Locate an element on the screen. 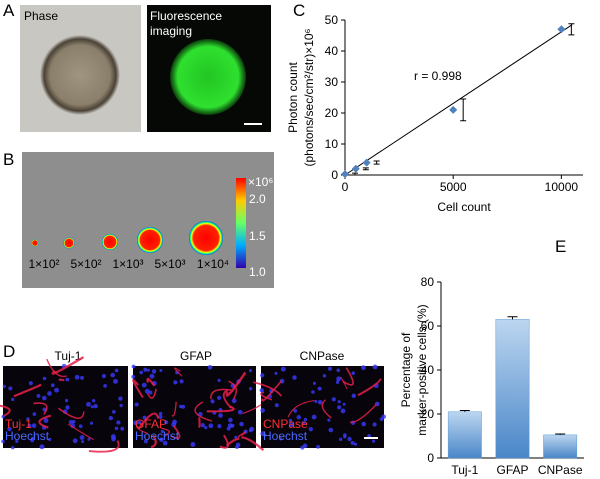 This screenshot has width=600, height=479. panel-label: D is located at coordinates (9, 351).